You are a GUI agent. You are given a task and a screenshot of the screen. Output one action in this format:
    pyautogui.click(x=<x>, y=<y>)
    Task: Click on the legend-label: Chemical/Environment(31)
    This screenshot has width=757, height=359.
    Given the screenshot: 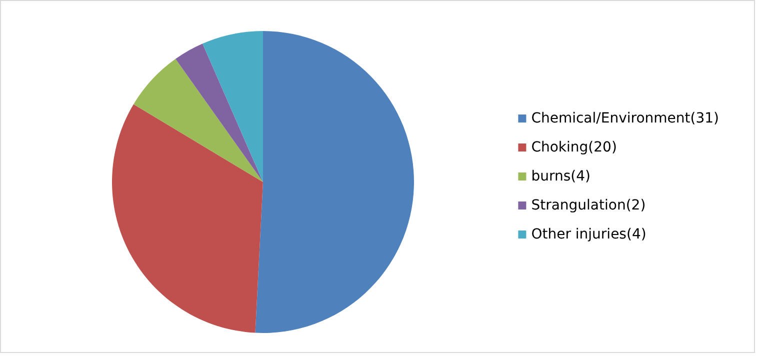 What is the action you would take?
    pyautogui.click(x=625, y=118)
    